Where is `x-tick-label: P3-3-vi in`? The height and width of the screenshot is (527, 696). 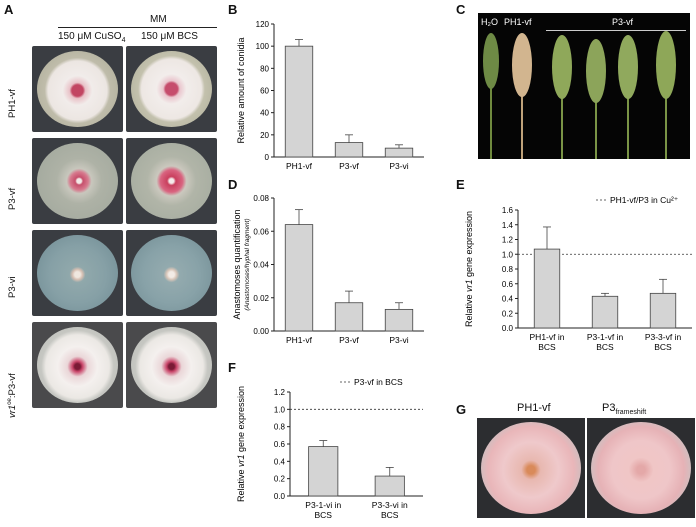
x-tick-label: P3-3-vi in is located at coordinates (390, 505).